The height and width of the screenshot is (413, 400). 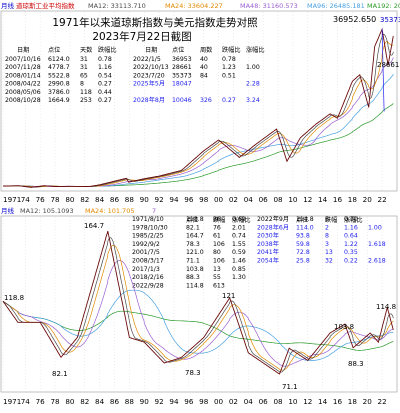 I want to click on bottom-left-cell-2-0: 1985/2/25, so click(x=148, y=236).